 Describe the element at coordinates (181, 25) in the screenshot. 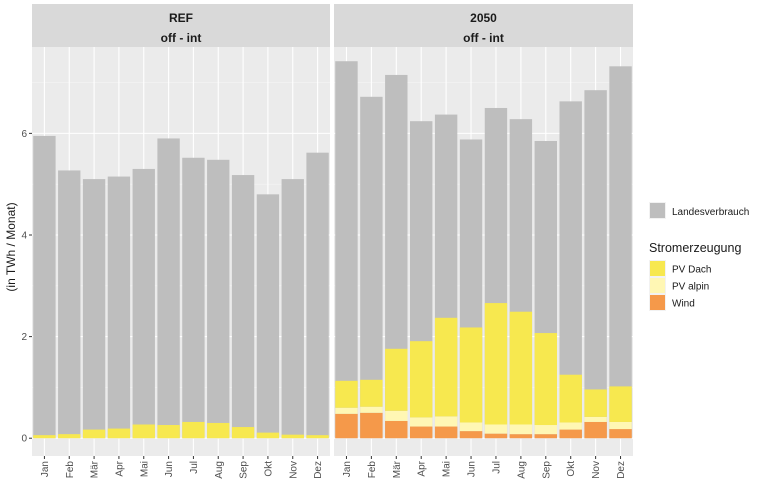

I see `facet-strip` at that location.